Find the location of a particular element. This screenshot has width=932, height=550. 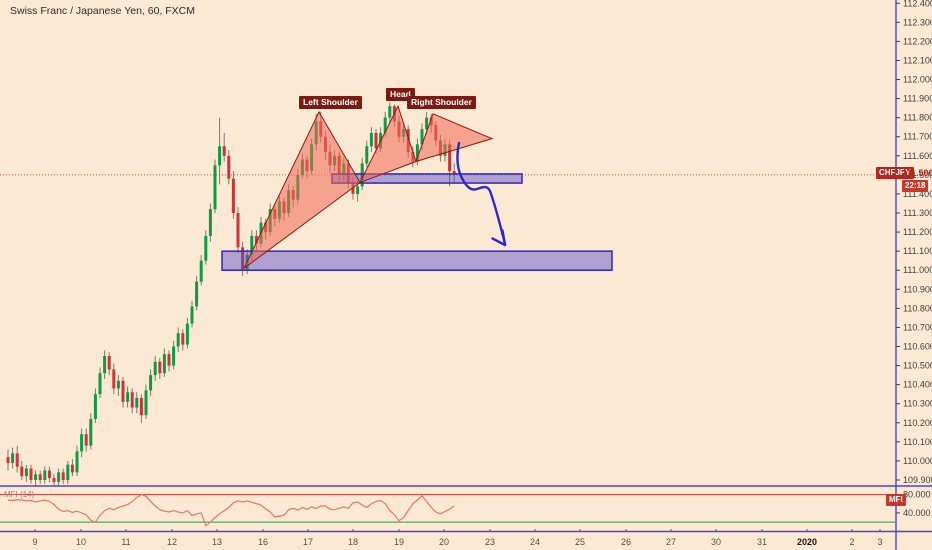

price-tick-label: 111.800 is located at coordinates (917, 118).